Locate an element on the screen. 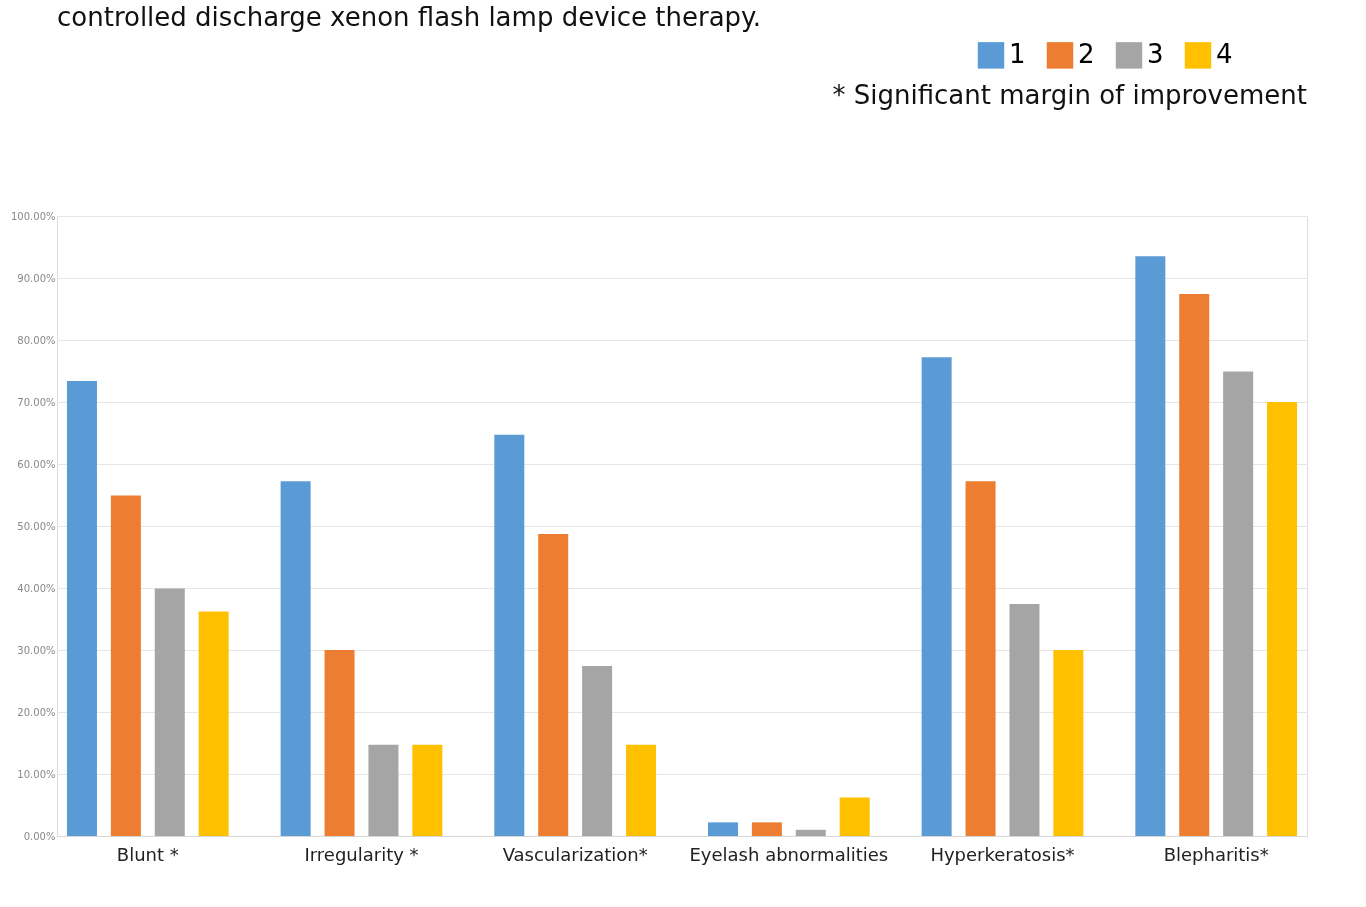 The image size is (1366, 907). y-tick-label: 0.00% is located at coordinates (39, 836).